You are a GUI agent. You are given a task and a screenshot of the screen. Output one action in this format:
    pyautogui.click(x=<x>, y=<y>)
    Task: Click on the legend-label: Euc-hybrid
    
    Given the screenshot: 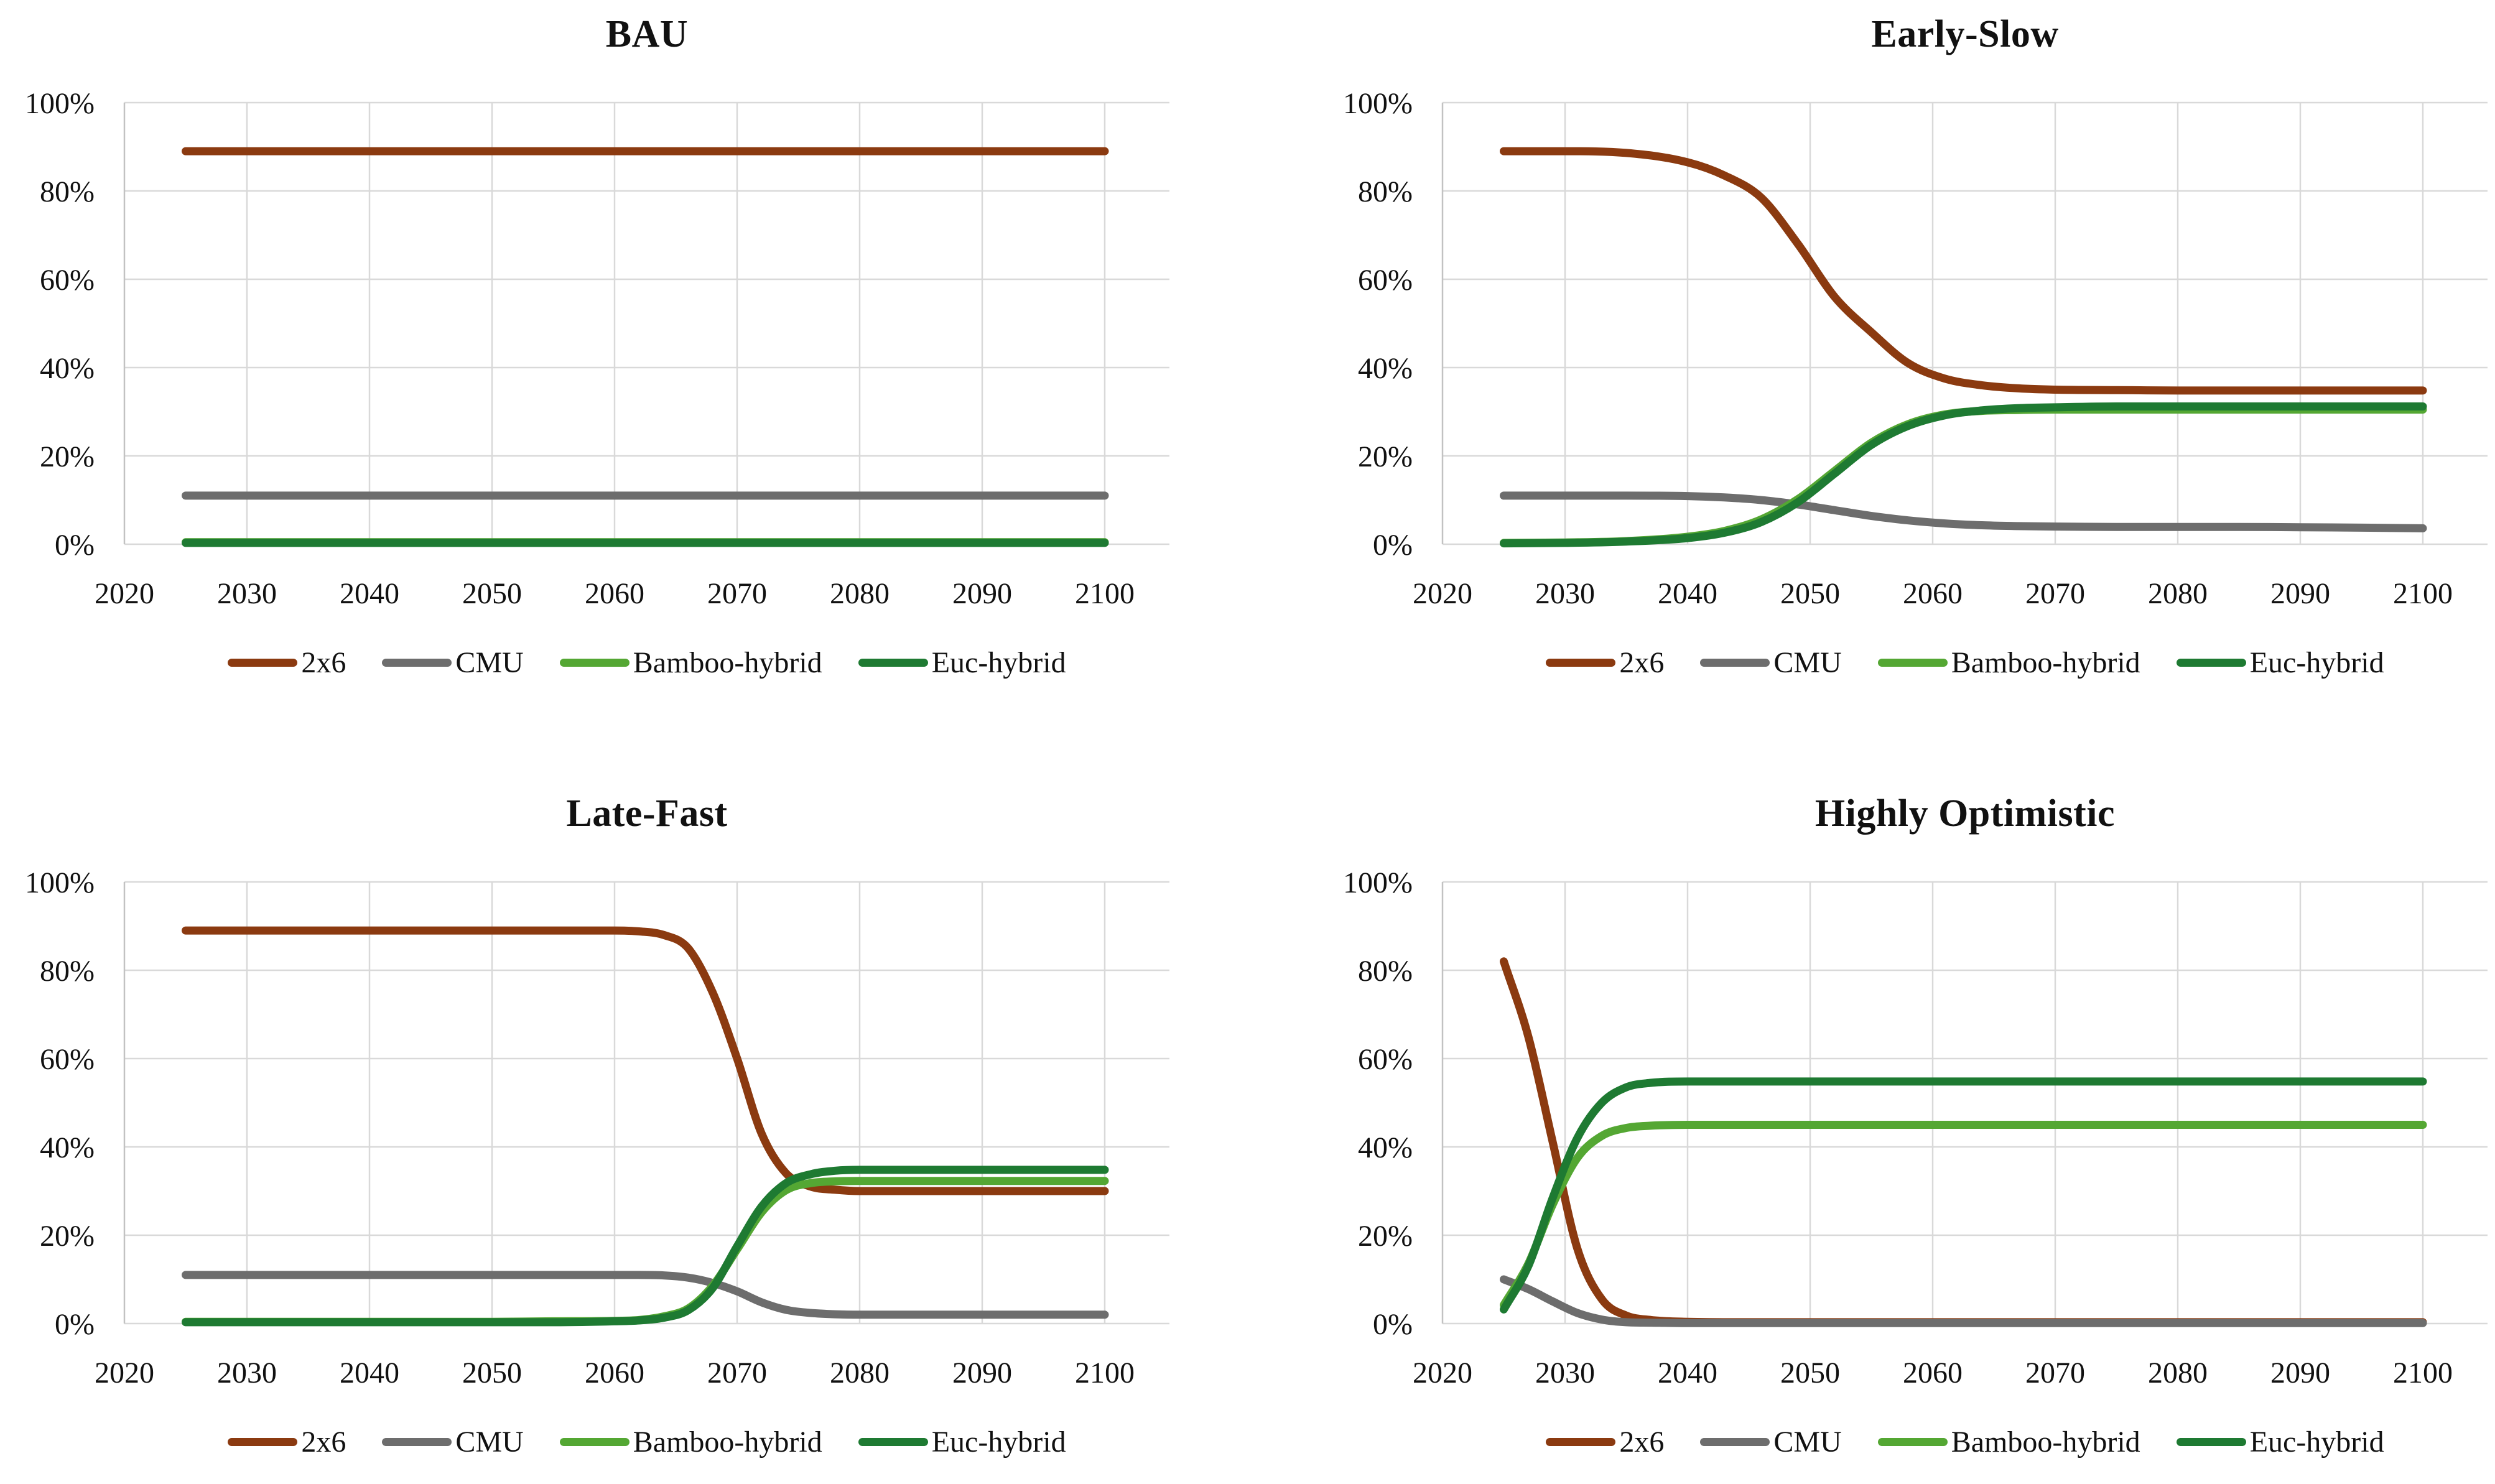 What is the action you would take?
    pyautogui.click(x=999, y=663)
    